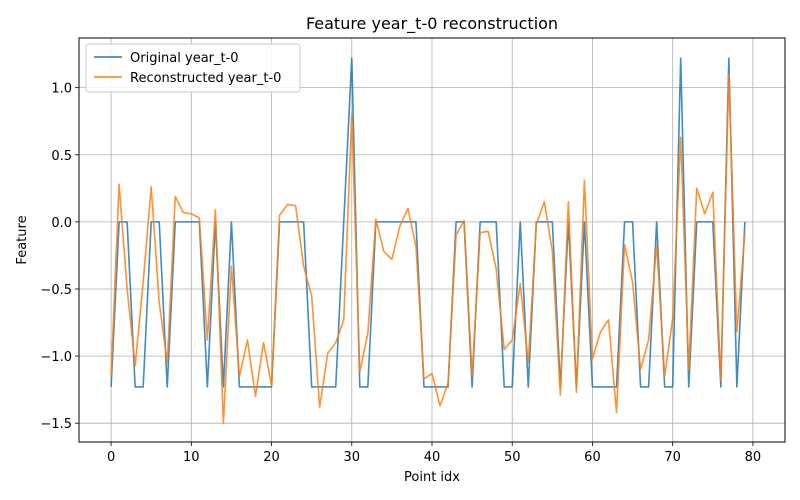 The height and width of the screenshot is (500, 800). I want to click on x-ticks: 0 10 20 30 40 50 60 70 80, so click(434, 453).